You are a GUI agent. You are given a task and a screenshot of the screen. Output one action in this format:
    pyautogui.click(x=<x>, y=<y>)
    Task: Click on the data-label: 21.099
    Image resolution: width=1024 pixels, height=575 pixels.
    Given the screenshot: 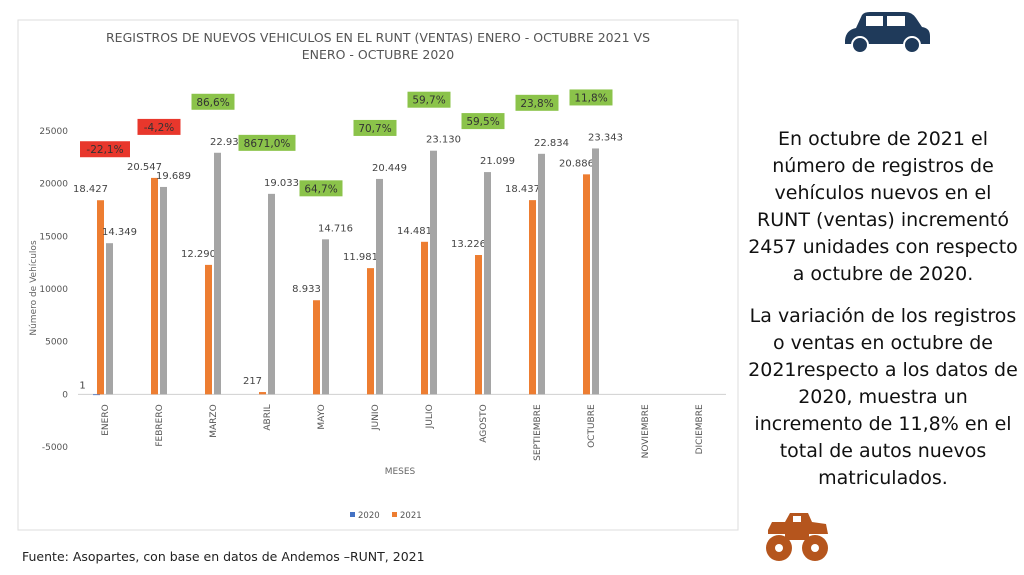 What is the action you would take?
    pyautogui.click(x=497, y=161)
    